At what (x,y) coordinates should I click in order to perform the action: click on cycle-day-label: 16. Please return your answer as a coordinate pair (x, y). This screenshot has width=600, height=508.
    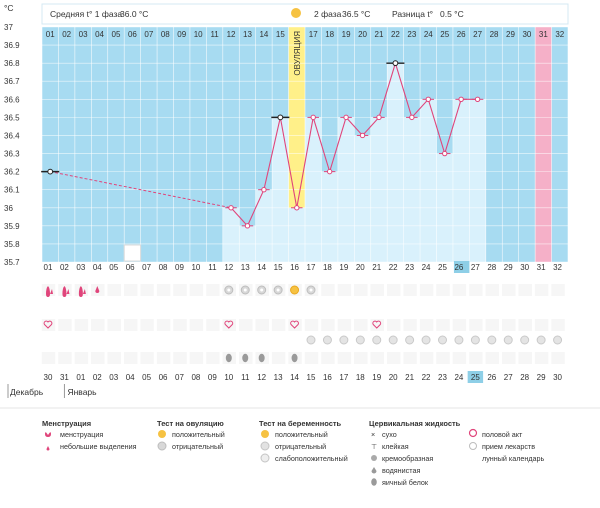
    Looking at the image, I should click on (294, 267).